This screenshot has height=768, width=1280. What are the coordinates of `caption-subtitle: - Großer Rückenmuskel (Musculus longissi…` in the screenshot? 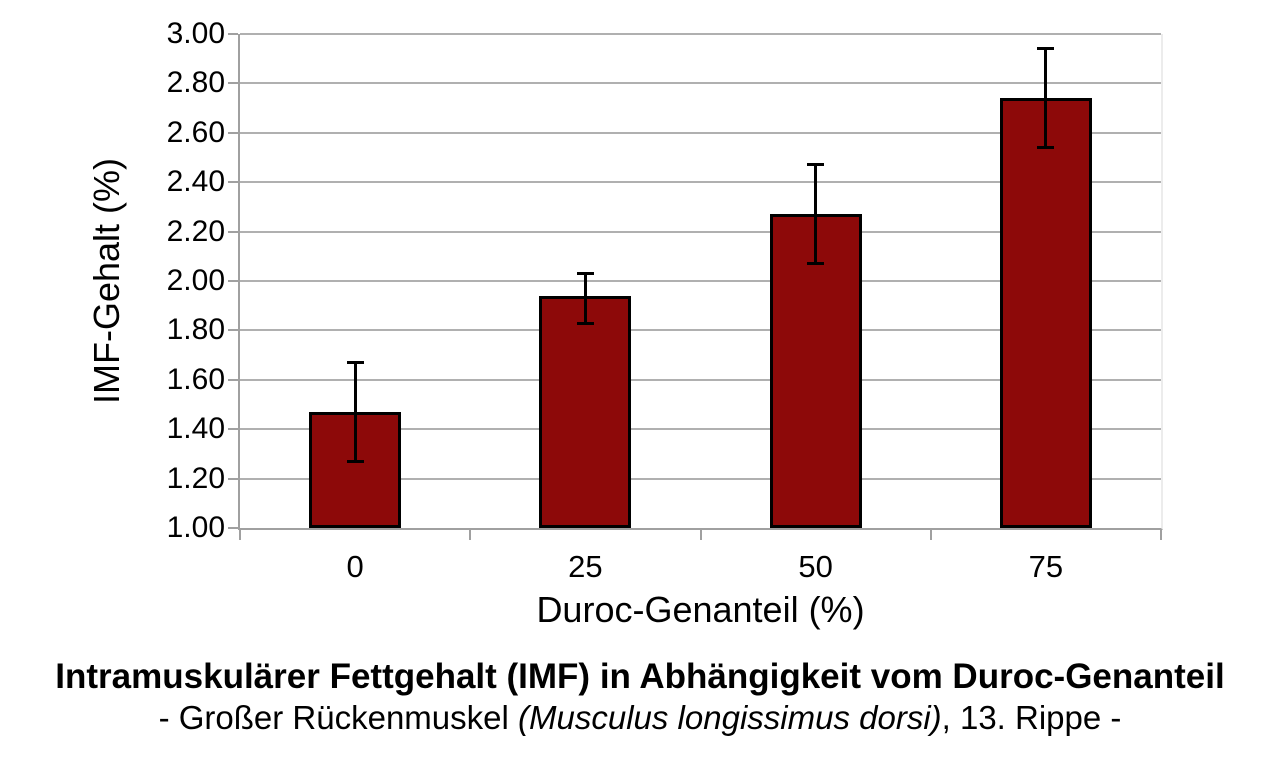 It's located at (640, 718).